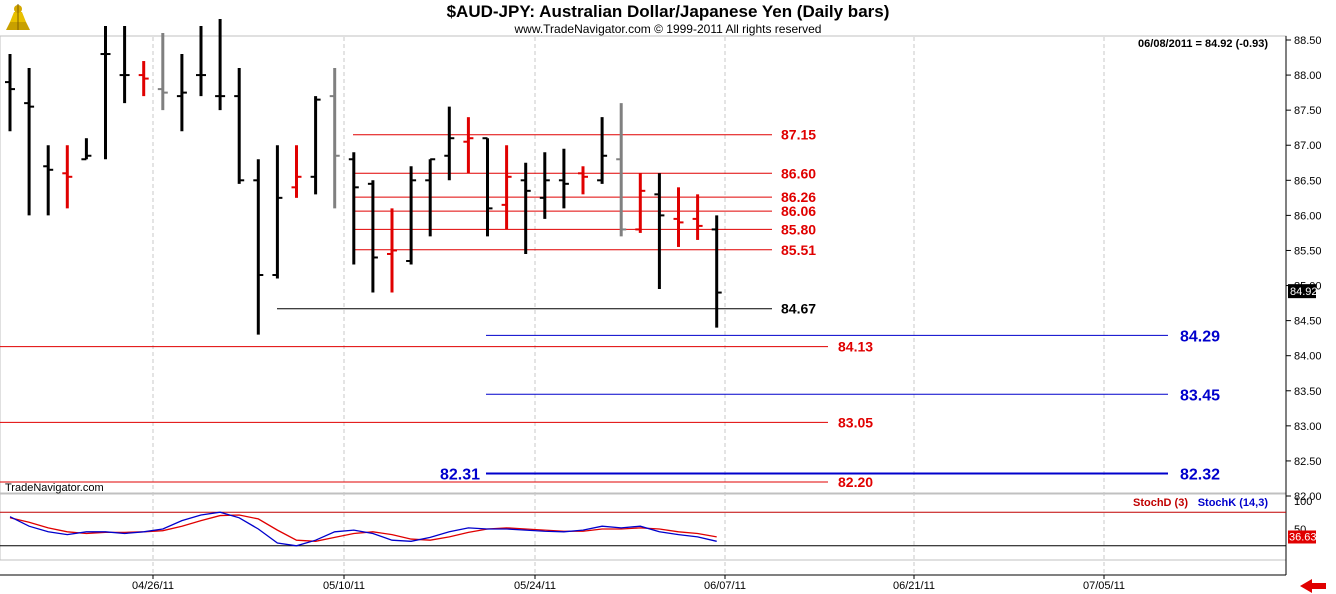 This screenshot has width=1336, height=594. I want to click on stoch-tick-100: 100, so click(1303, 502).